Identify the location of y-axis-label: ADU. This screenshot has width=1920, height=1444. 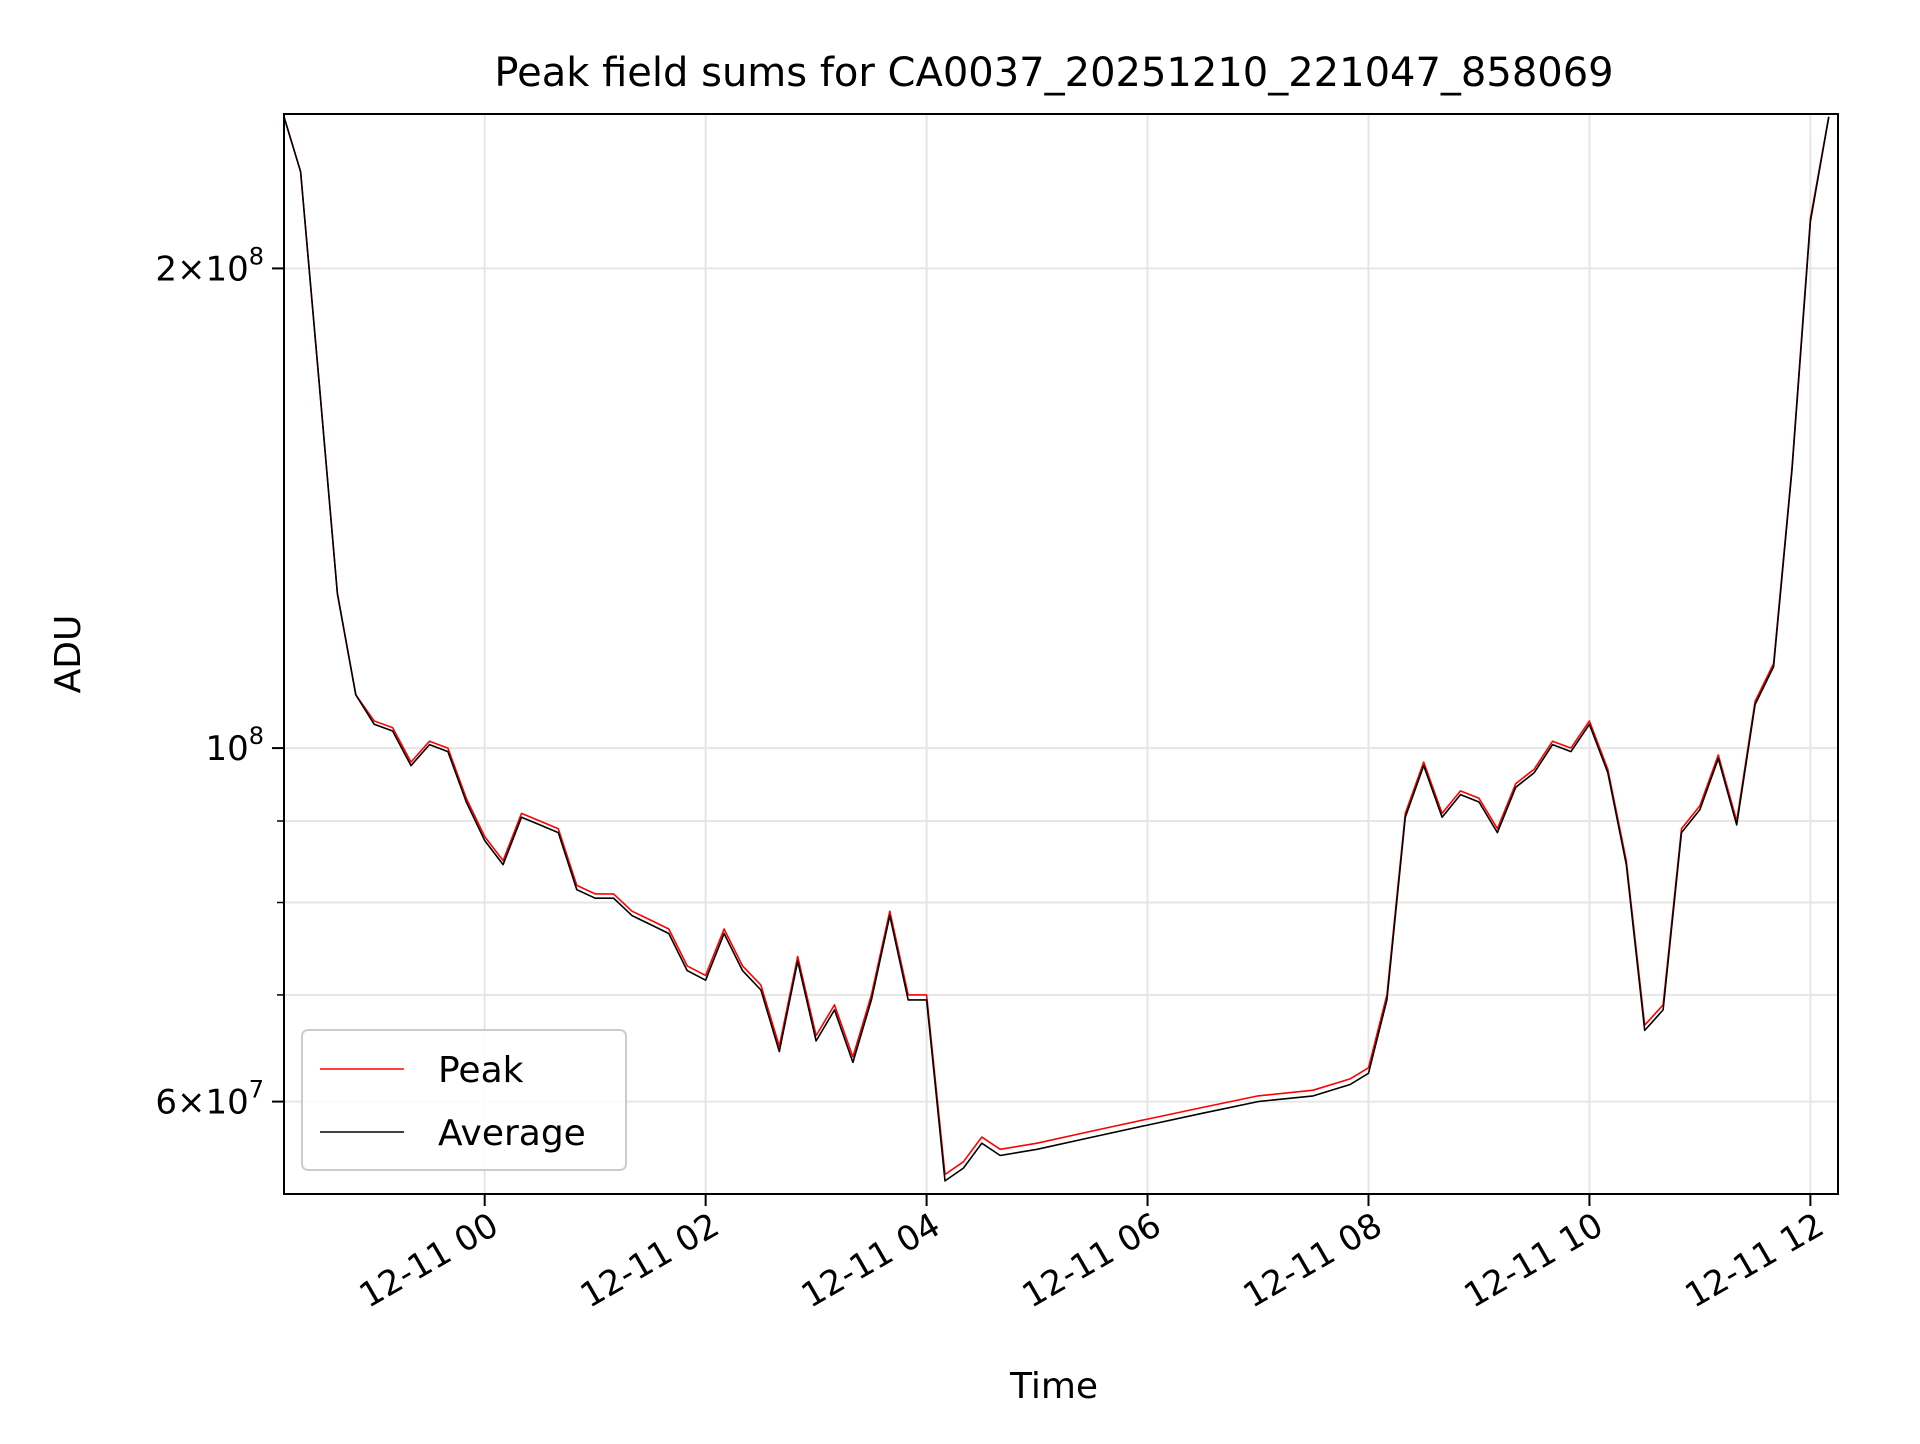
(68, 654).